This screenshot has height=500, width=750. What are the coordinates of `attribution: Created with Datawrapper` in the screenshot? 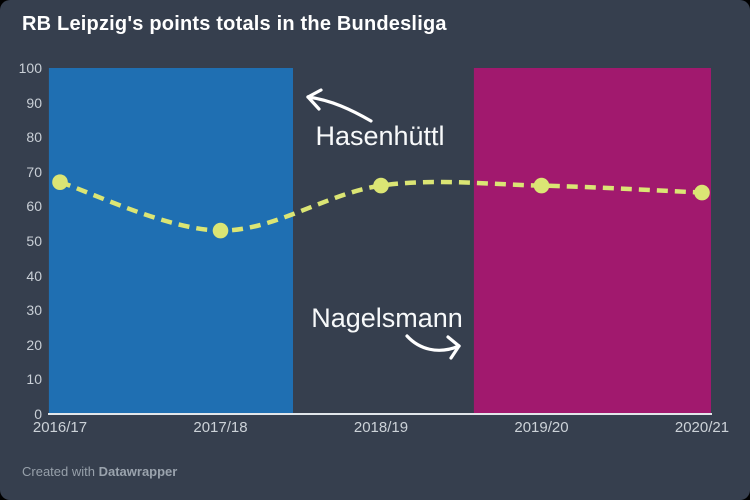 It's located at (99, 471).